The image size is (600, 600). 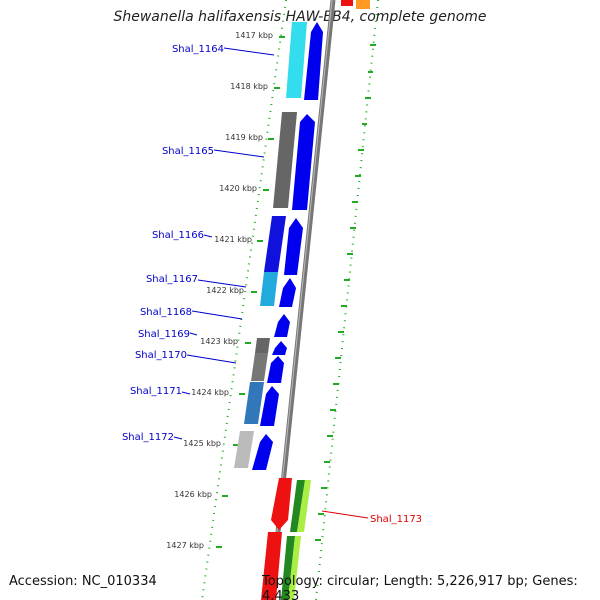 I want to click on feature-block-top-orange, so click(x=363, y=4).